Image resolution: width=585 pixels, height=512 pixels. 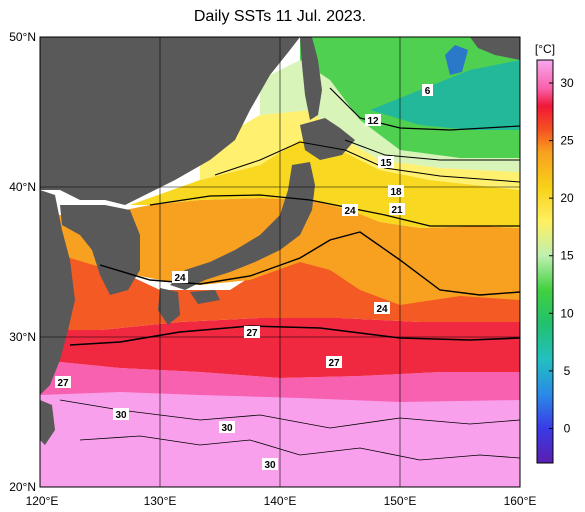 I want to click on contour-label-21: 21, so click(x=397, y=209).